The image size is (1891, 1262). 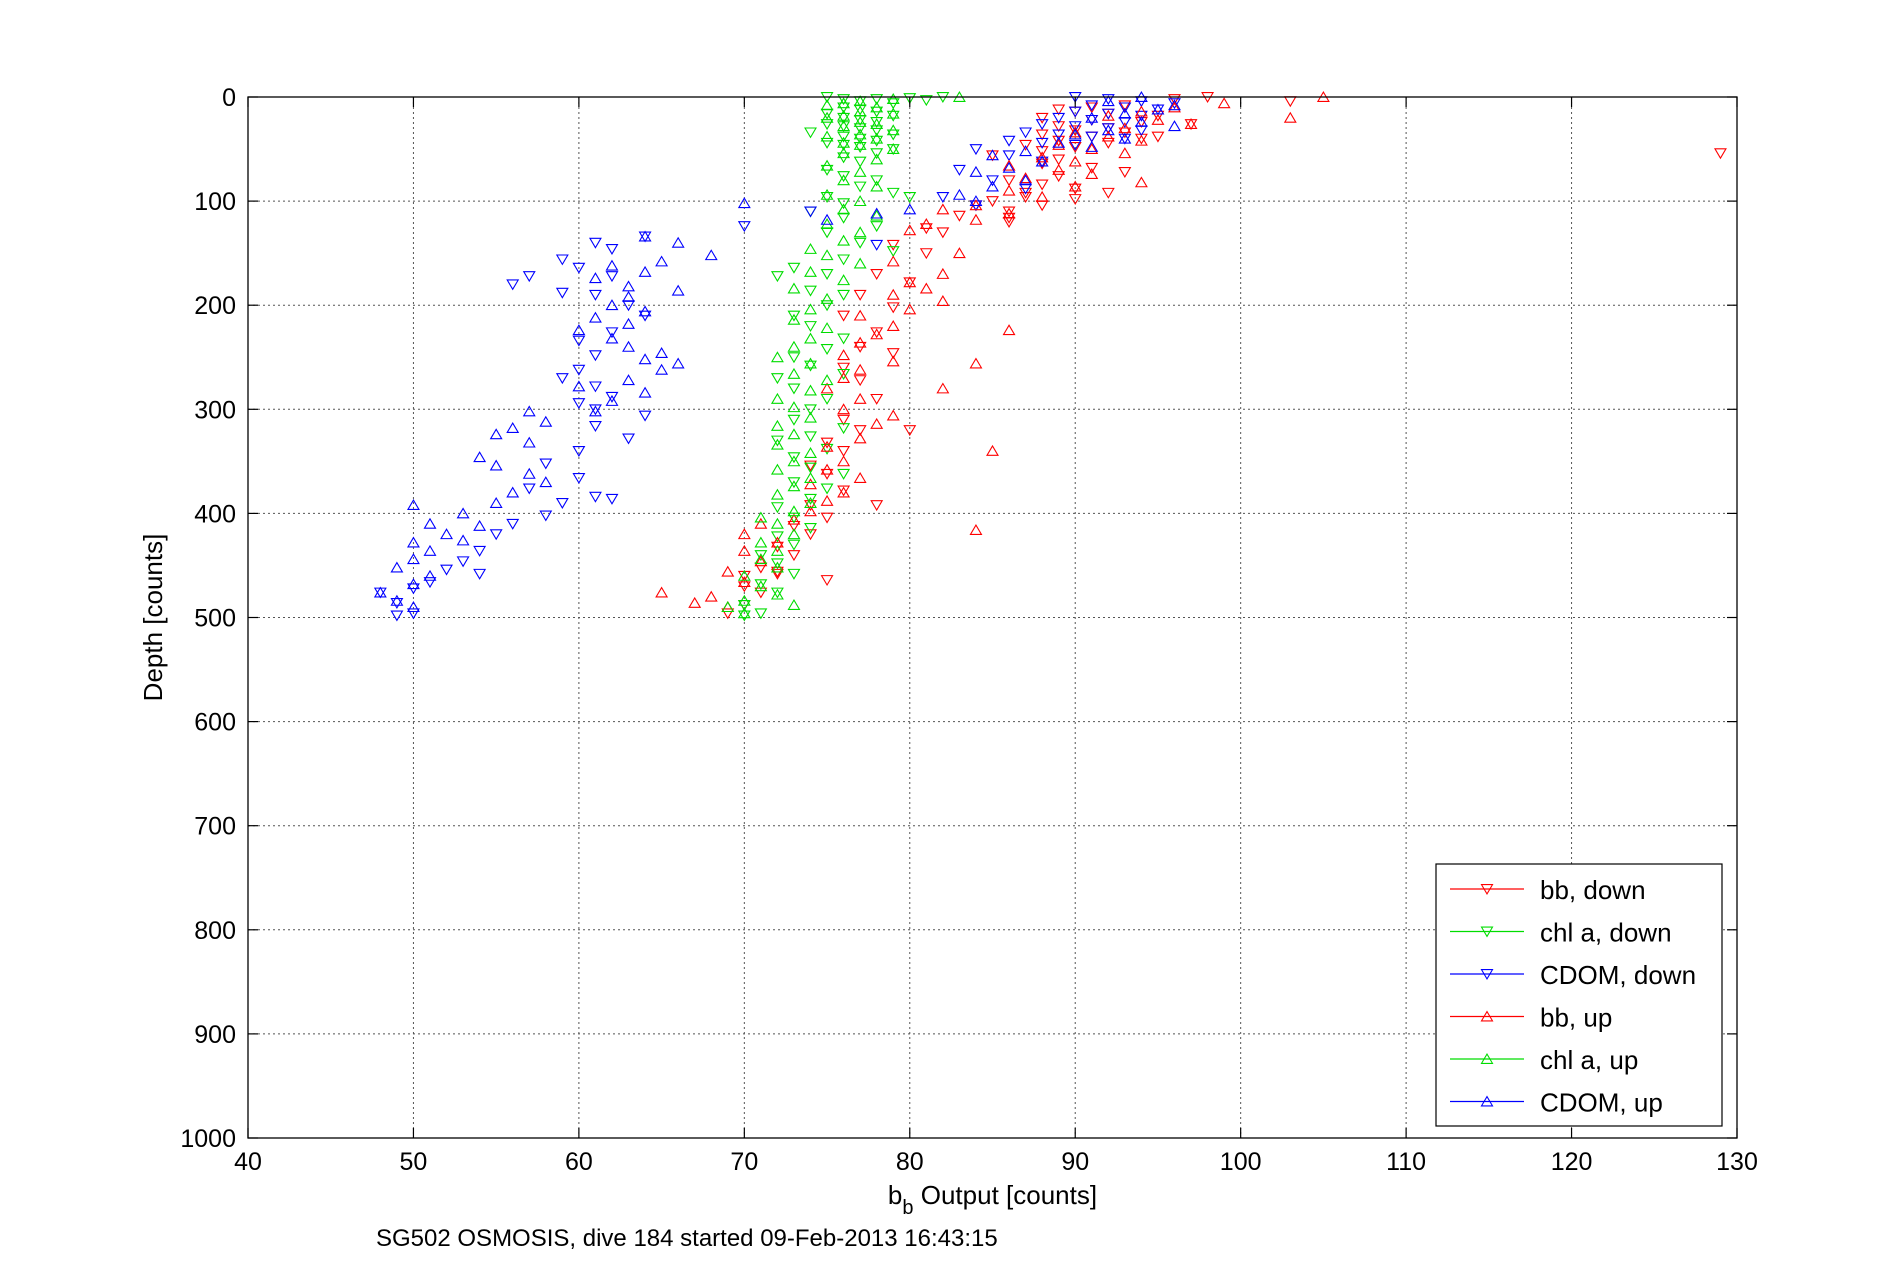 I want to click on y-tick-label: 0, so click(x=229, y=98).